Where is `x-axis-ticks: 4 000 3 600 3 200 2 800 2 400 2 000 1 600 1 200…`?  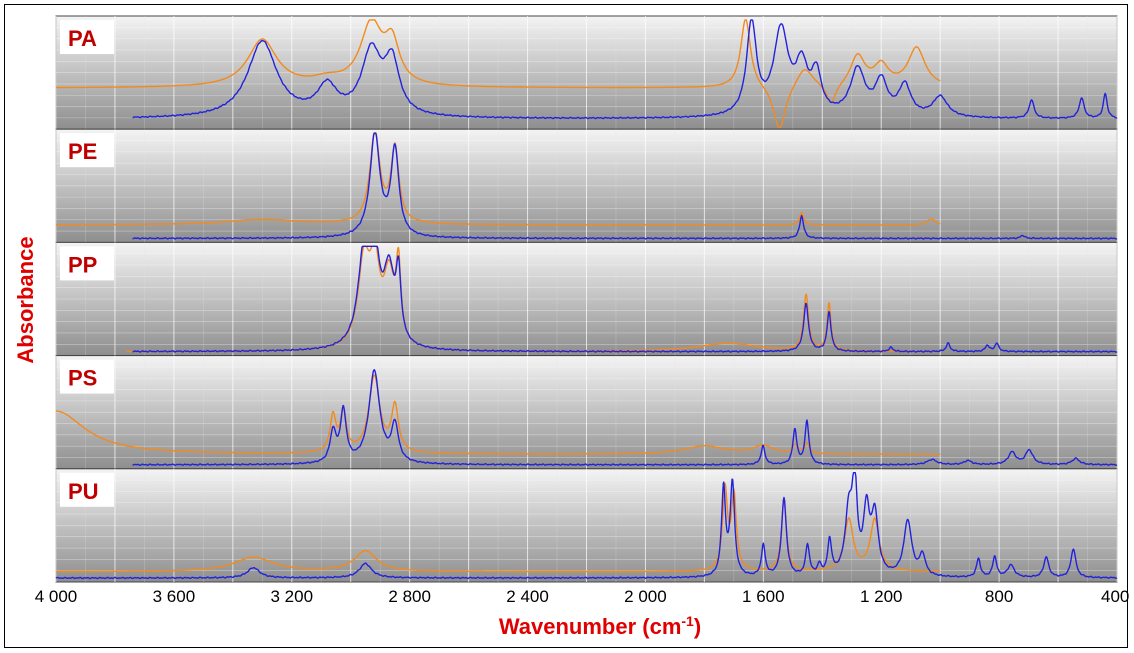
x-axis-ticks: 4 000 3 600 3 200 2 800 2 400 2 000 1 600 1 200… is located at coordinates (582, 596).